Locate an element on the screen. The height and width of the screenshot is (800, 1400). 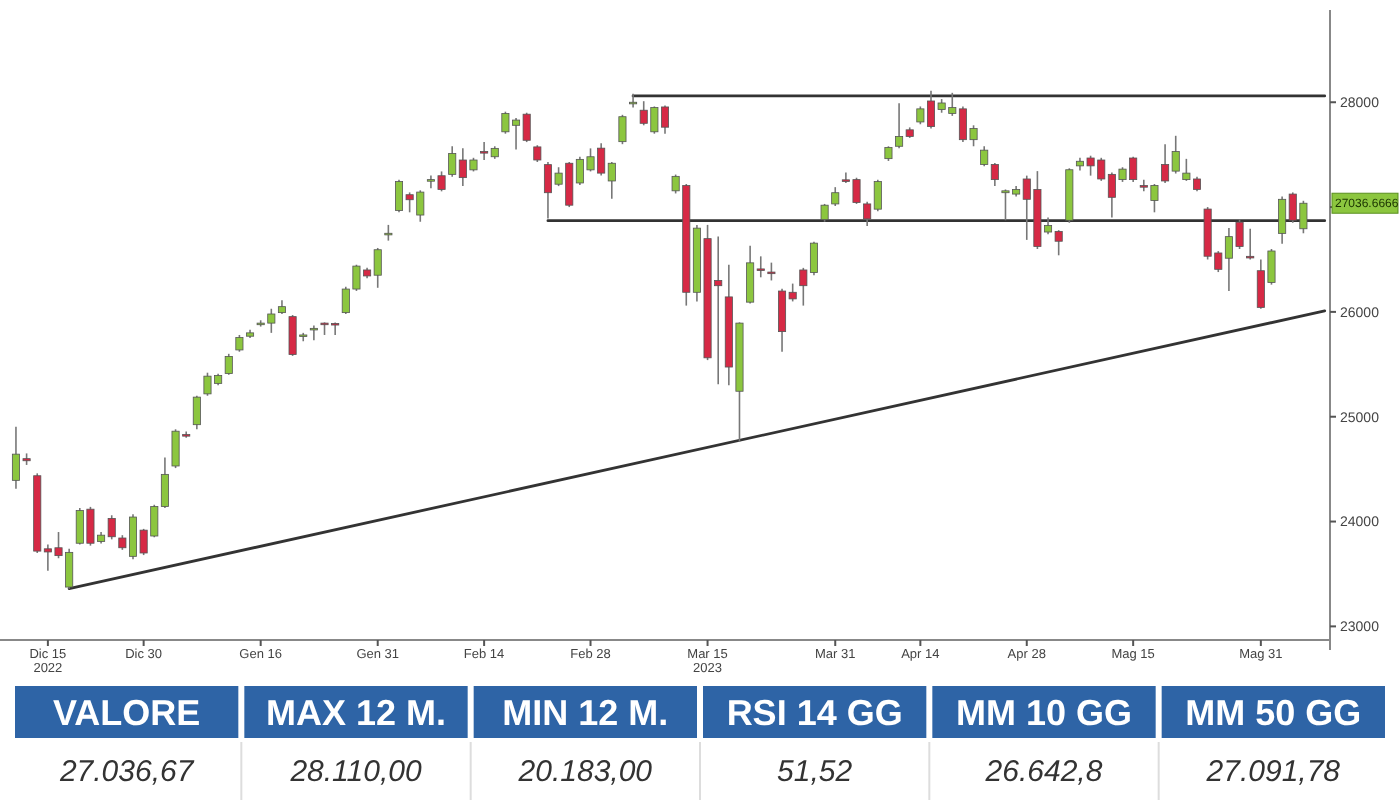
text: 20.183,00 is located at coordinates (585, 771).